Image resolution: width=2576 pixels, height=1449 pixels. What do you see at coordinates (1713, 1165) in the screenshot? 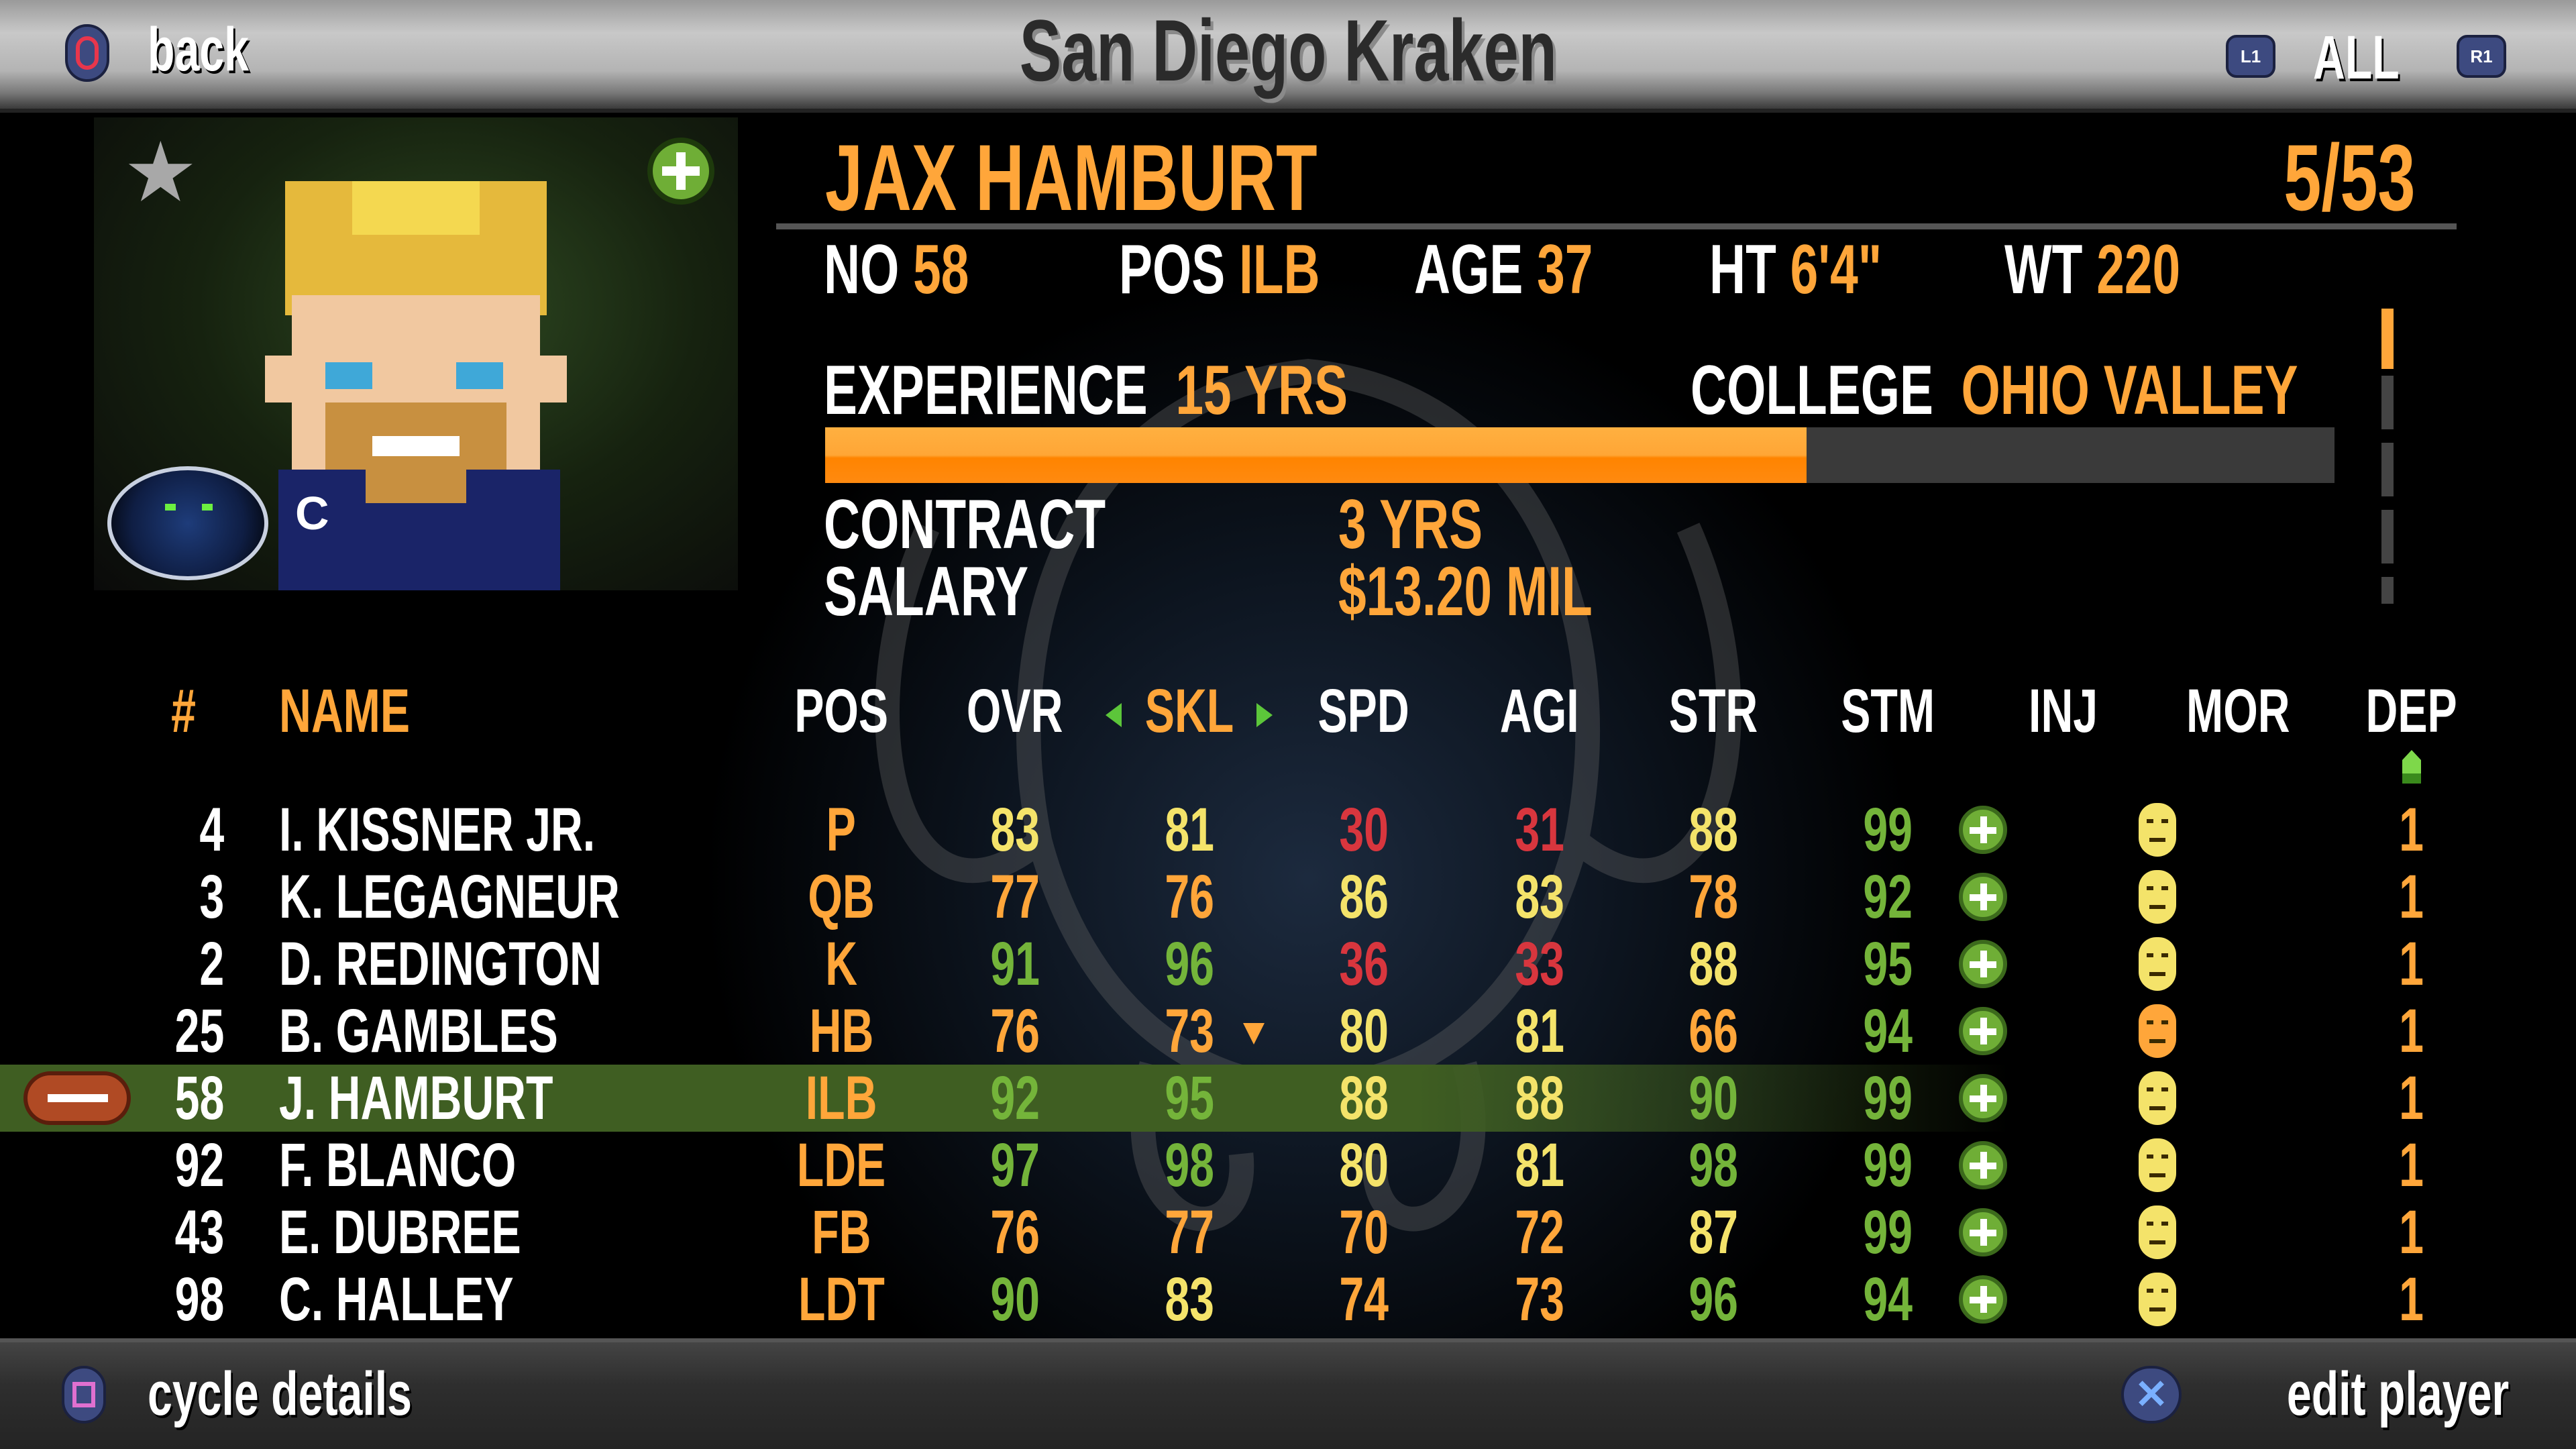
I see `cell-str: 98` at bounding box center [1713, 1165].